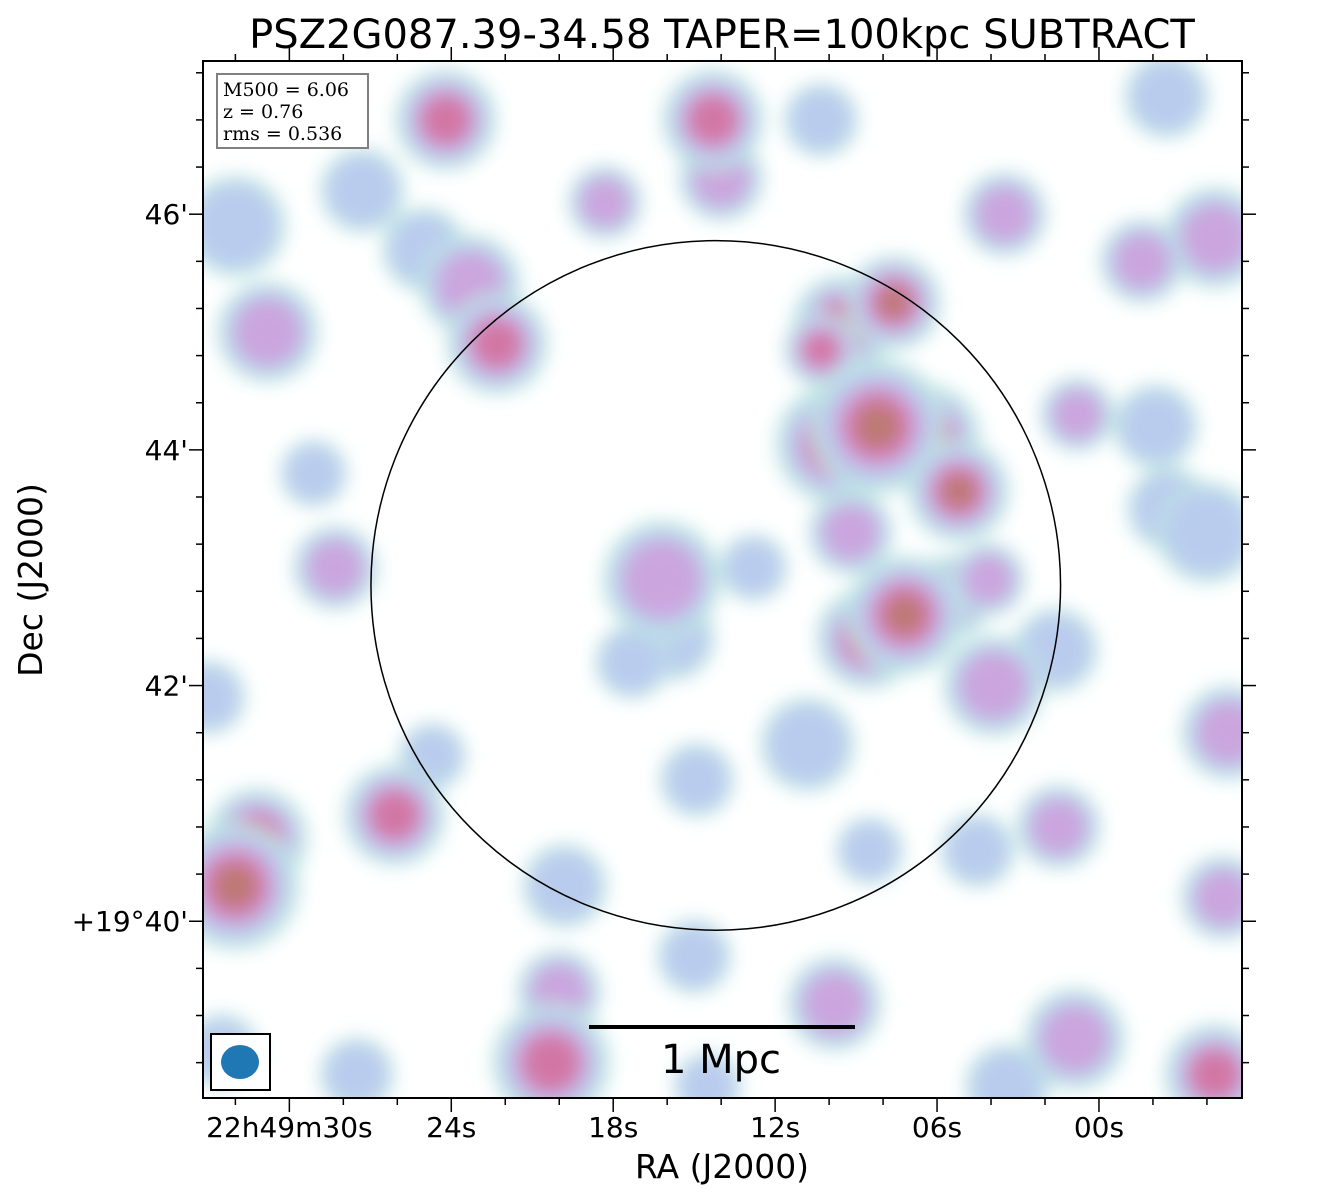 The width and height of the screenshot is (1321, 1200). What do you see at coordinates (263, 112) in the screenshot?
I see `info-redshift: z = 0.76` at bounding box center [263, 112].